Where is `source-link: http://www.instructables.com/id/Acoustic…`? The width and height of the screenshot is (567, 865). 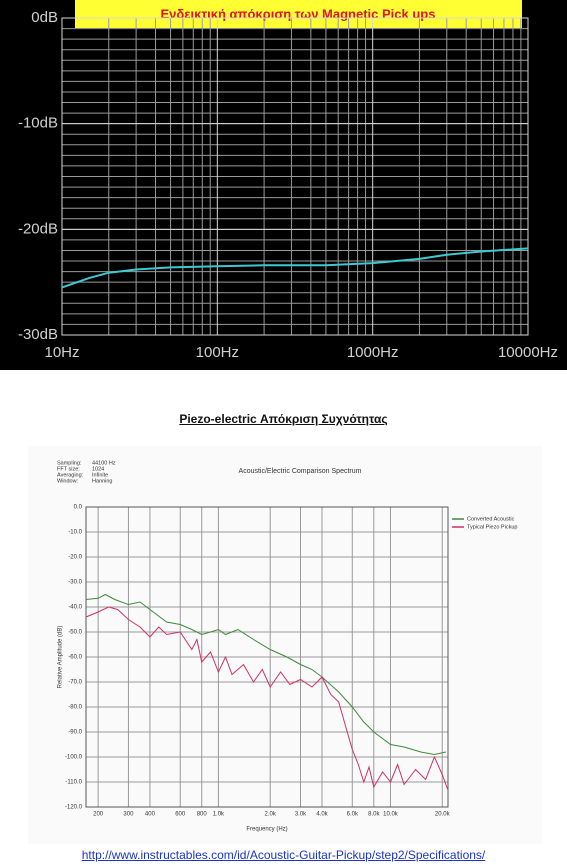 source-link: http://www.instructables.com/id/Acoustic… is located at coordinates (283, 855).